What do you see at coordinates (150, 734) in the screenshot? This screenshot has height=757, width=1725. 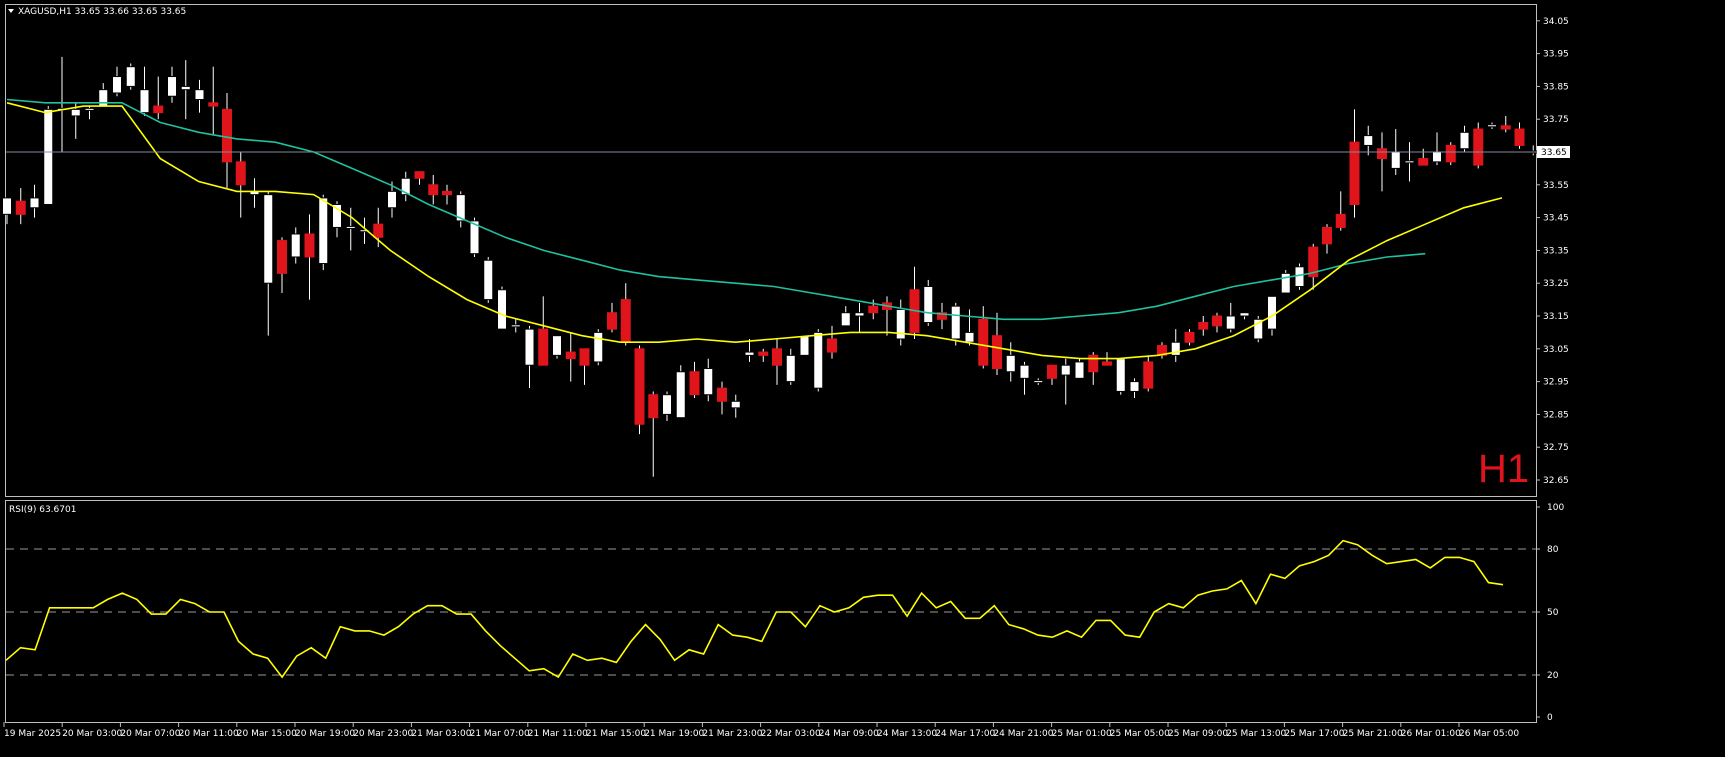 I see `time-tick-label: 20 Mar 07:00` at bounding box center [150, 734].